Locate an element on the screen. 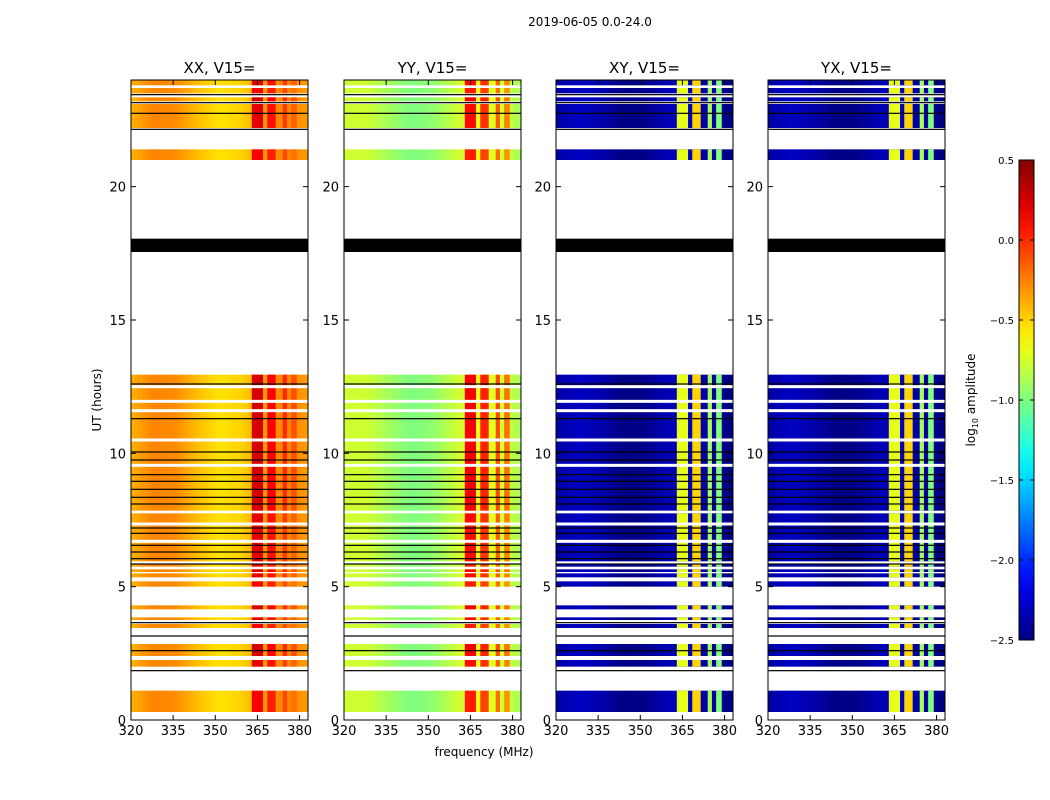 This screenshot has height=800, width=1050. colorbar-tick-label: 0.5 is located at coordinates (1006, 161).